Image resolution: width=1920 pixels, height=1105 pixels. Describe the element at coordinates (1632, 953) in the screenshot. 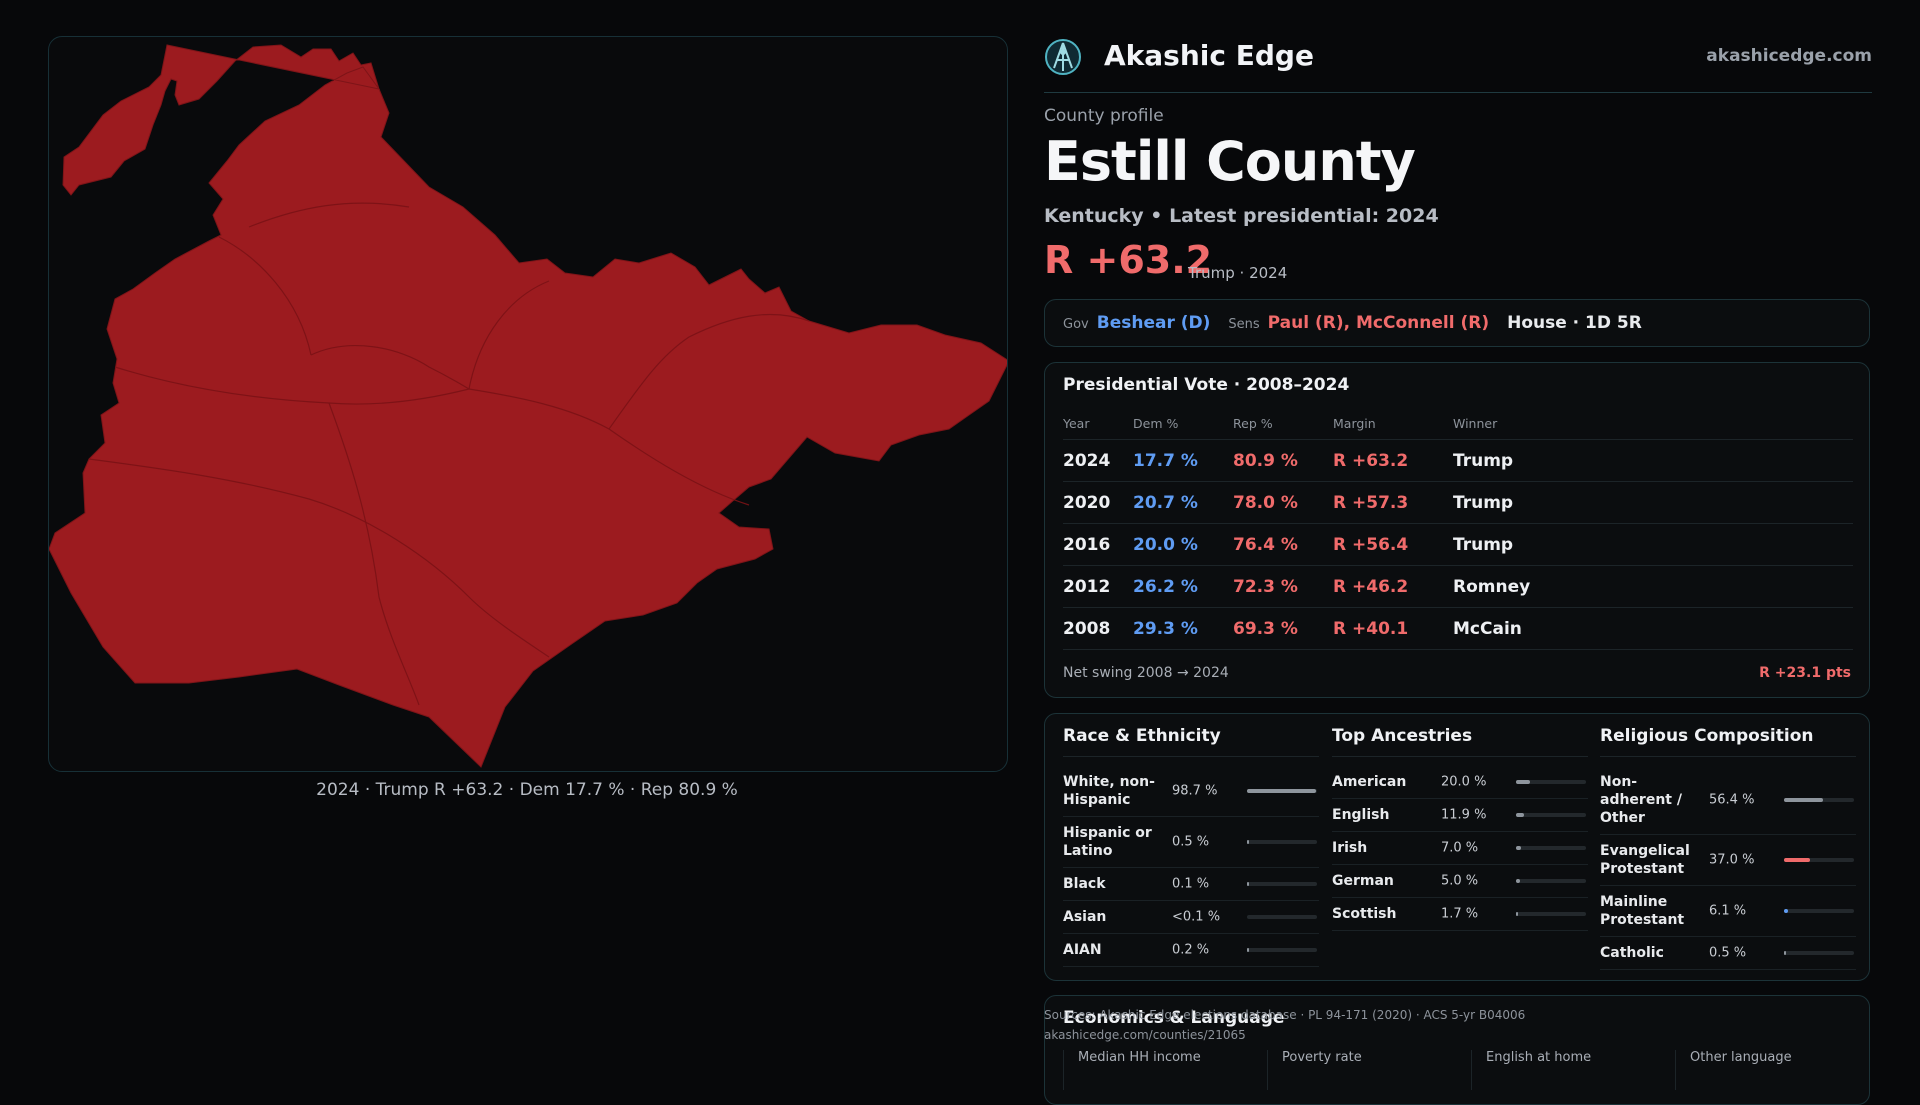

I see `demographic-name: Catholic` at that location.